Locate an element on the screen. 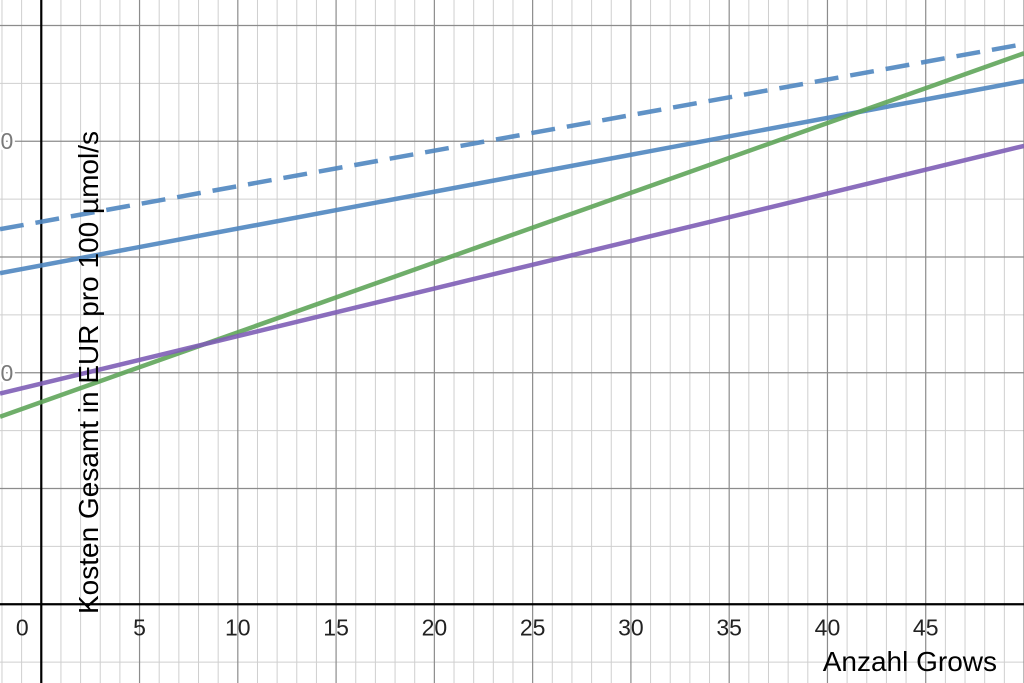 This screenshot has height=683, width=1024. y-tick-label: 2000 is located at coordinates (6, 141).